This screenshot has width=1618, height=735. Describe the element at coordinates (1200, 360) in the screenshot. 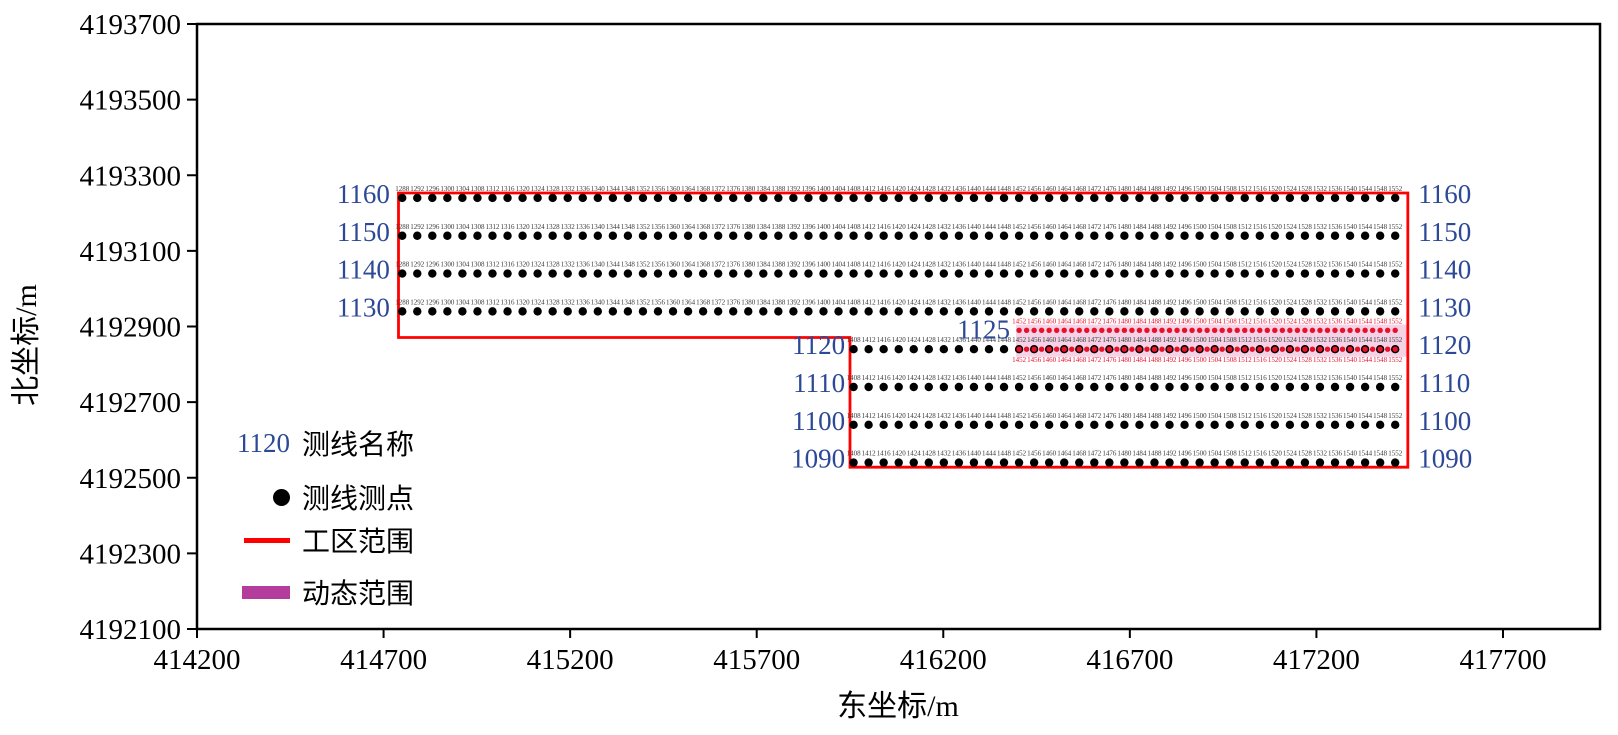

I see `dynamic-overlay-label: 1500` at that location.